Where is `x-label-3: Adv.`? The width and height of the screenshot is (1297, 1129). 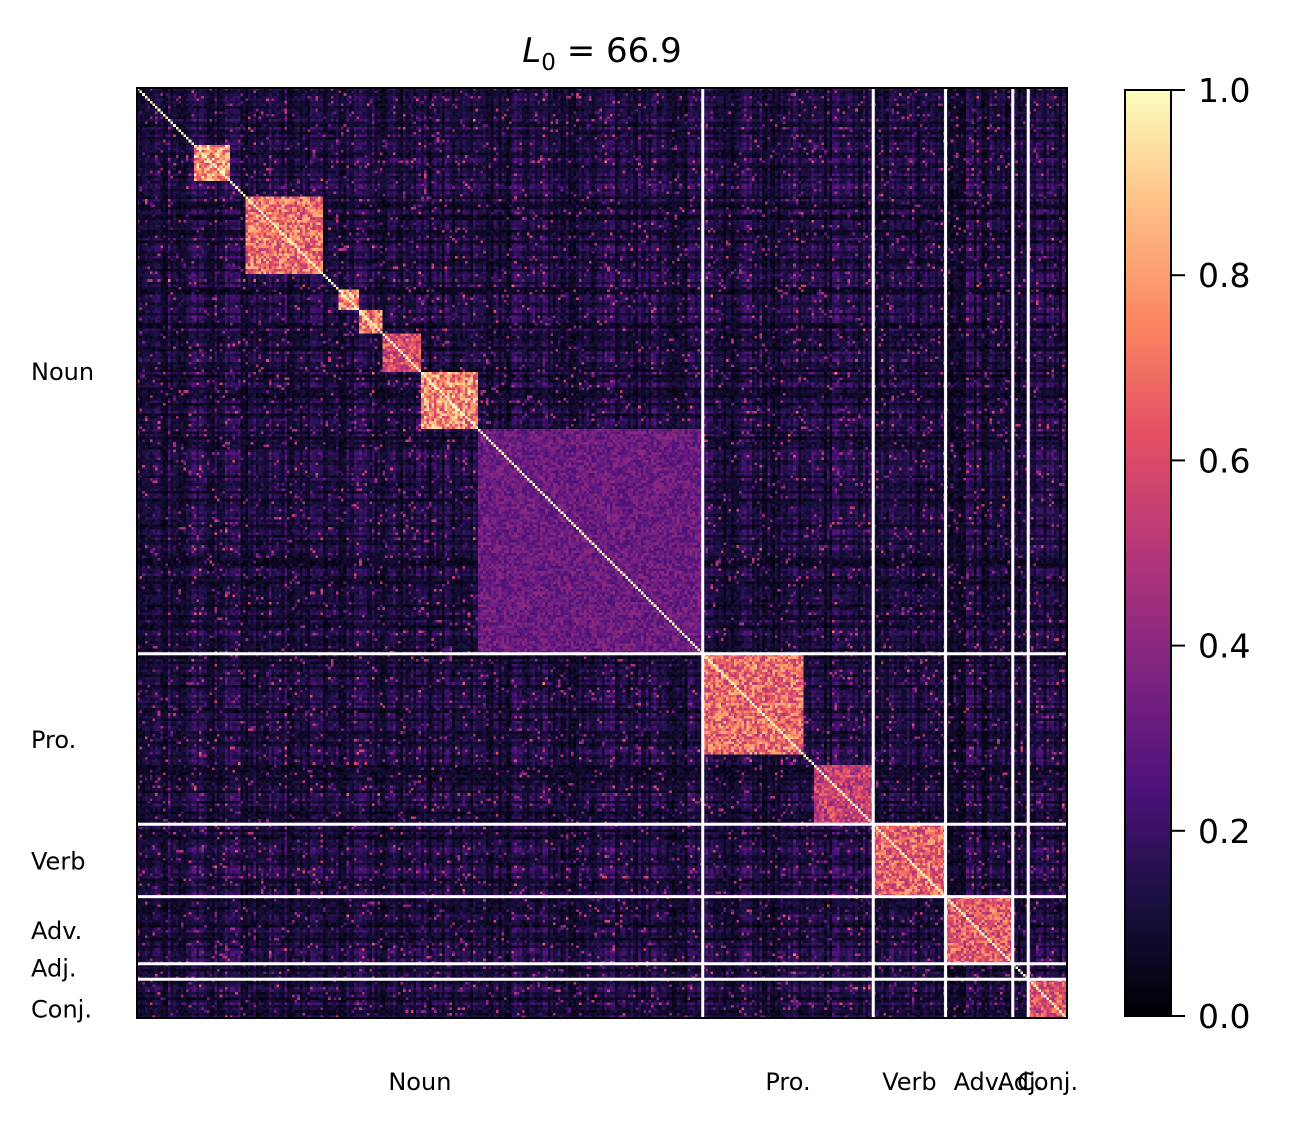
x-label-3: Adv. is located at coordinates (979, 1082).